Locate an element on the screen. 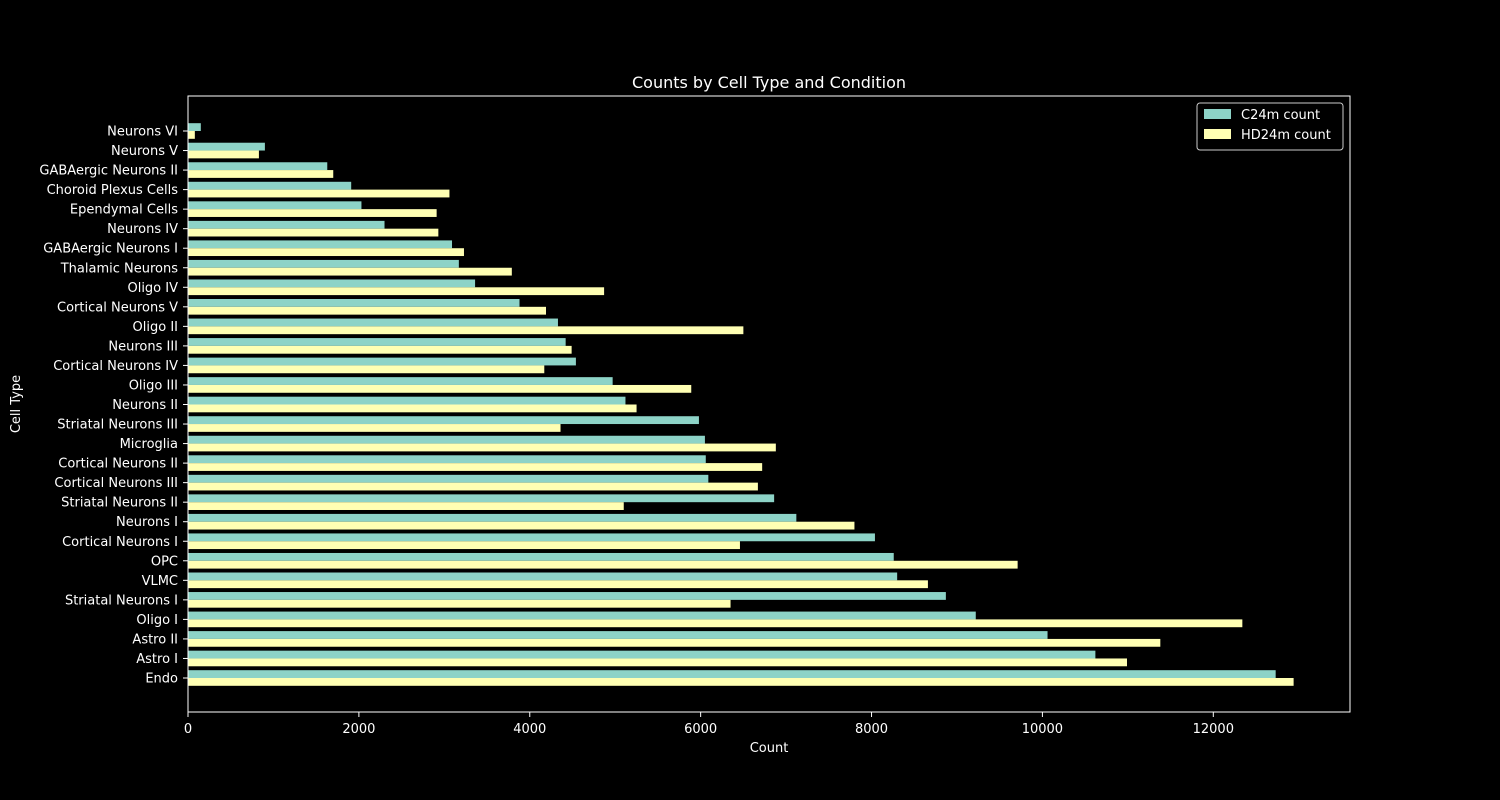  x-axis-title: Count is located at coordinates (769, 748).